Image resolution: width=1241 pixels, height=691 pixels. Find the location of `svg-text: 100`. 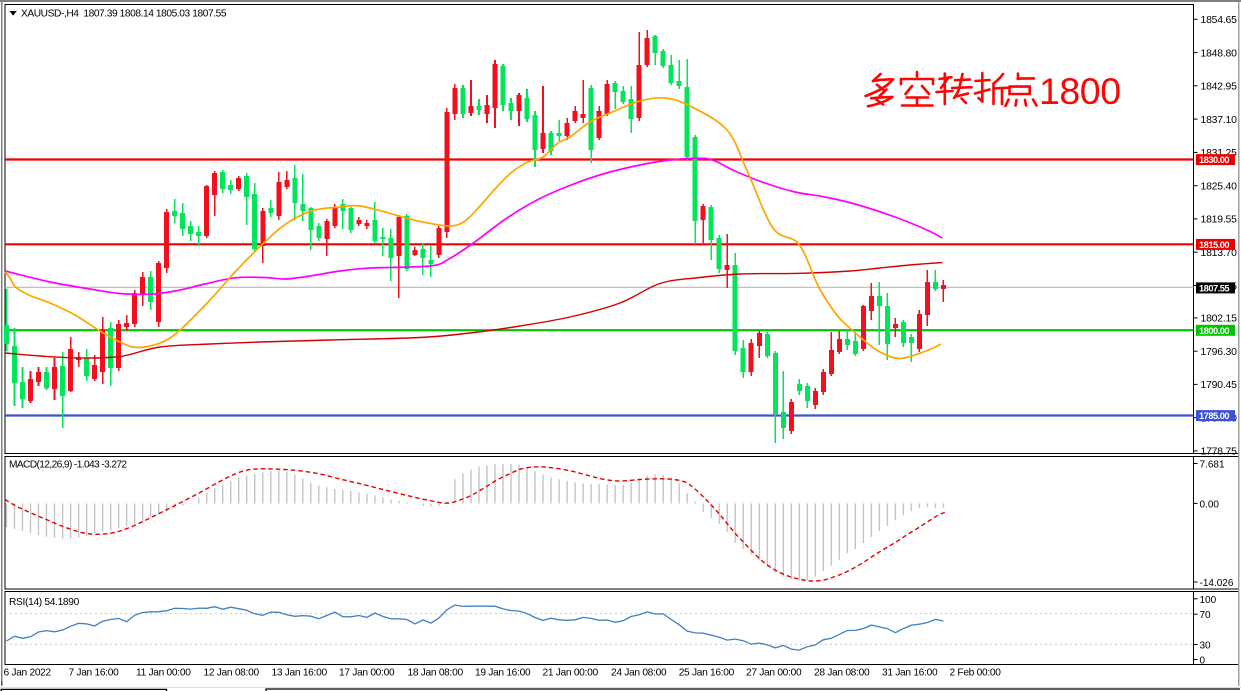

svg-text: 100 is located at coordinates (1208, 600).